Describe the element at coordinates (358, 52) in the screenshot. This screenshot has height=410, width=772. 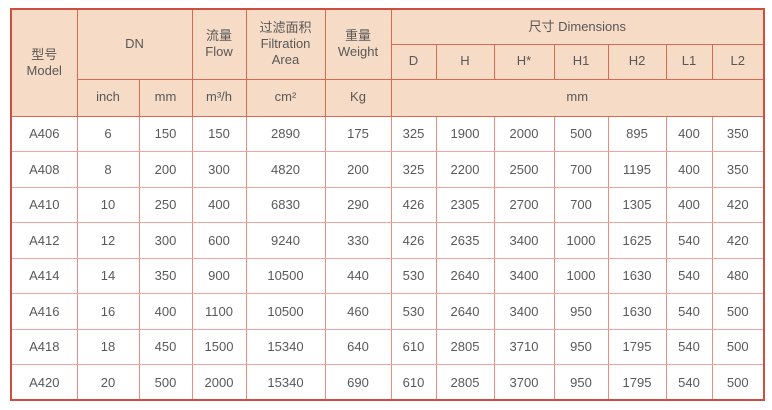
I see `weight-label-en: Weight` at that location.